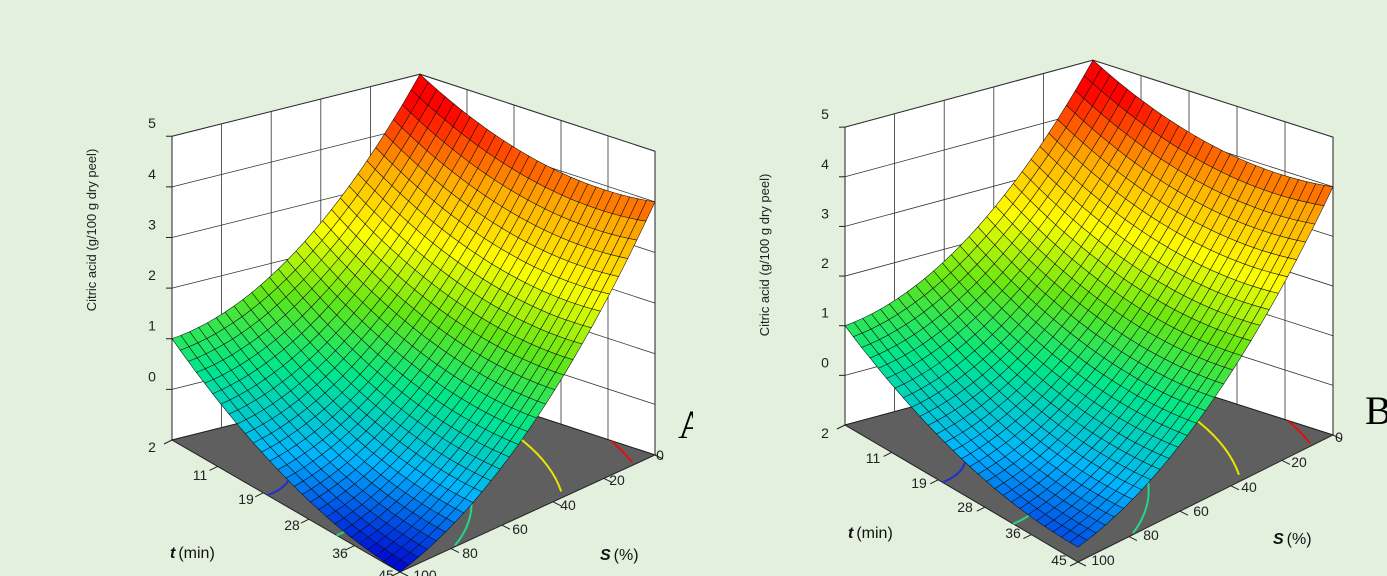  What do you see at coordinates (1376, 410) in the screenshot?
I see `panel-label: B` at bounding box center [1376, 410].